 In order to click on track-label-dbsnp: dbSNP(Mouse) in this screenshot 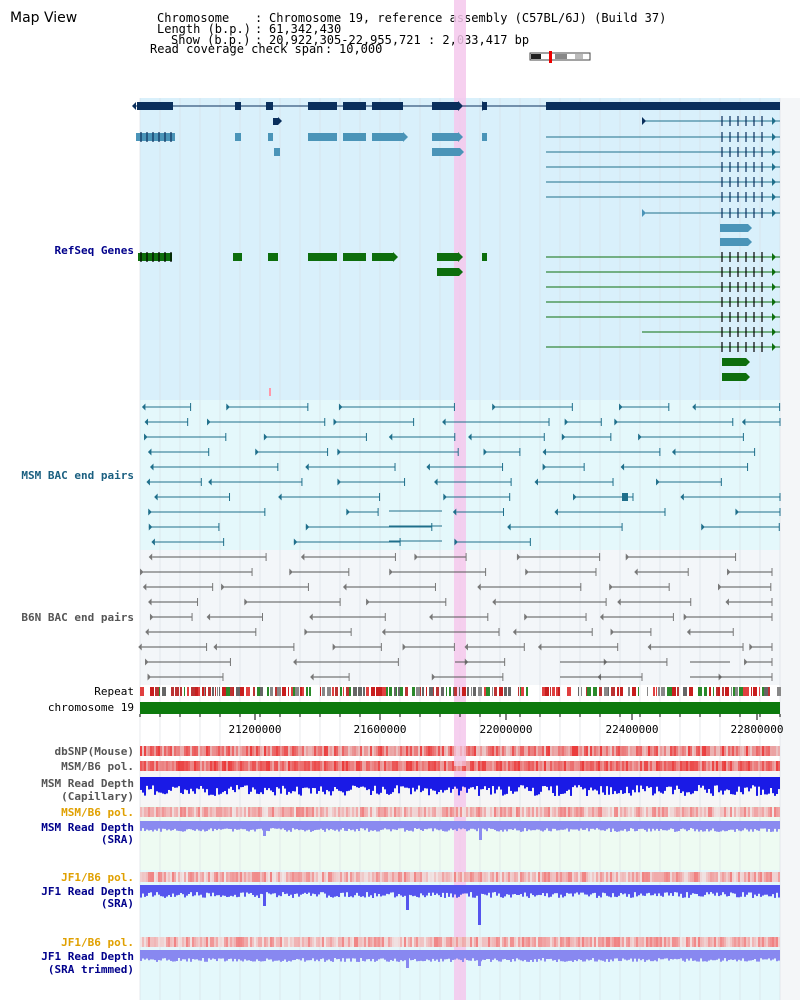, I will do `click(94, 751)`.